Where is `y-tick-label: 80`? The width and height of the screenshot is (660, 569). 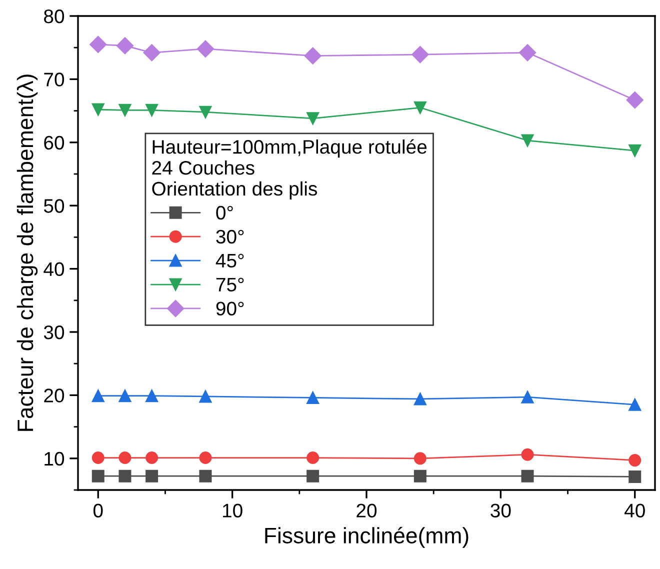
y-tick-label: 80 is located at coordinates (54, 16).